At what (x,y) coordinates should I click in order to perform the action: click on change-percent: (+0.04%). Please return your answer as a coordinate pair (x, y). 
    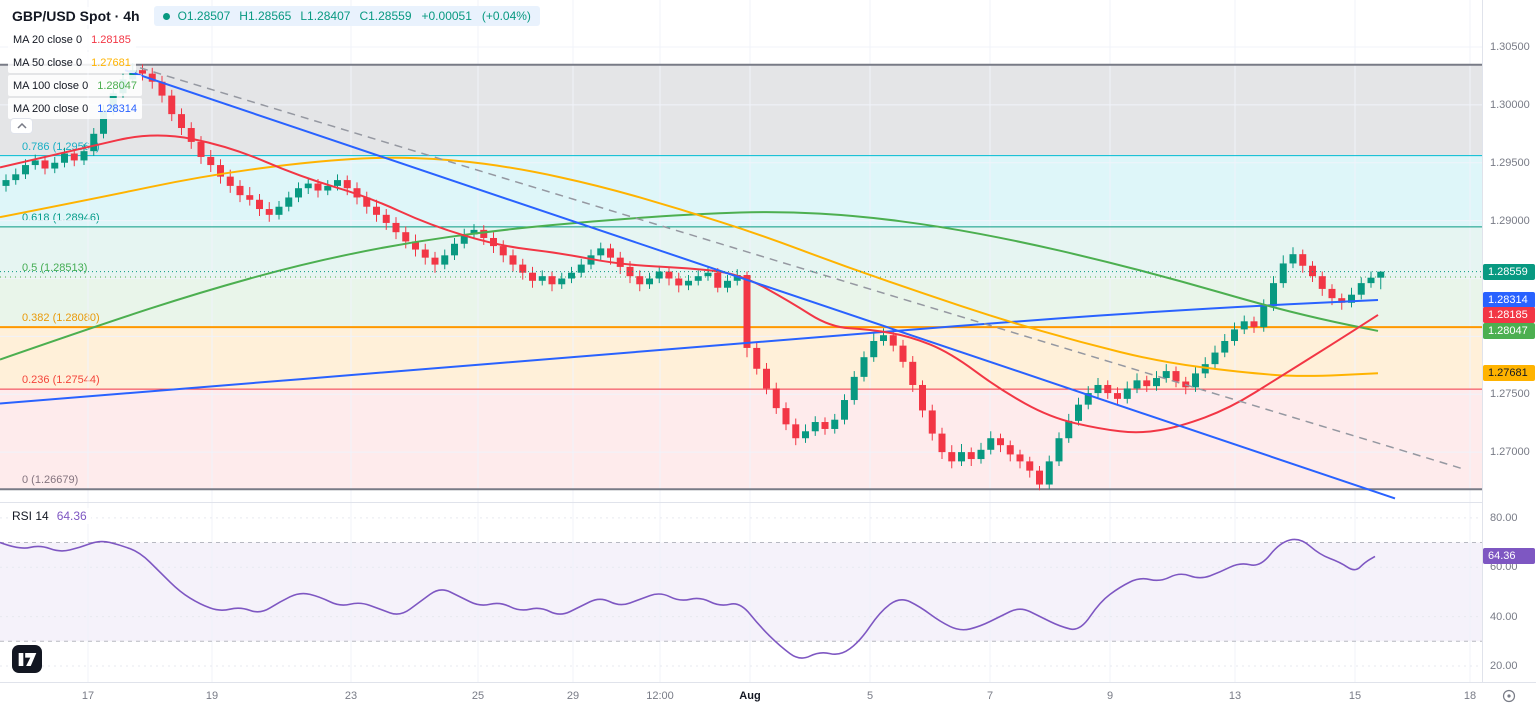
    Looking at the image, I should click on (506, 16).